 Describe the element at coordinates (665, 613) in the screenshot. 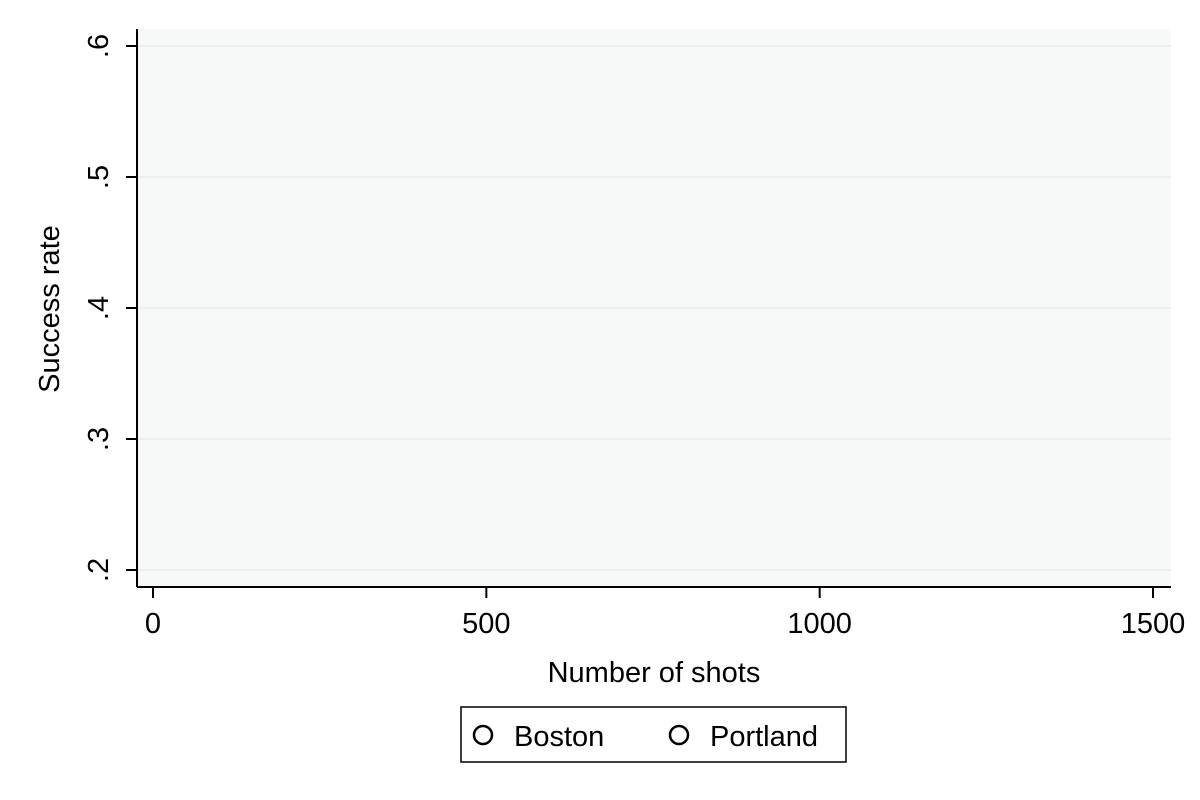

I see `x-axis-ticks: 0 500 1000 1500` at that location.